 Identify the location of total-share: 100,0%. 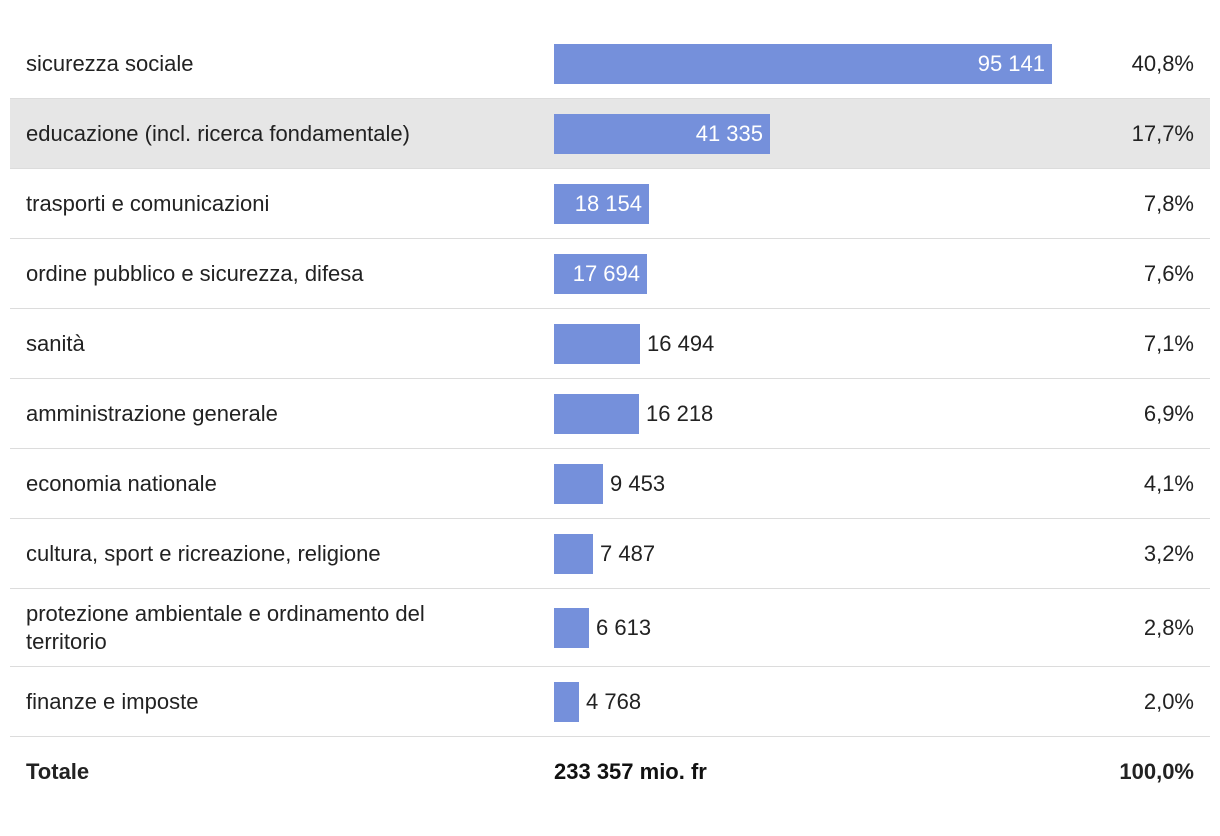
(1156, 771).